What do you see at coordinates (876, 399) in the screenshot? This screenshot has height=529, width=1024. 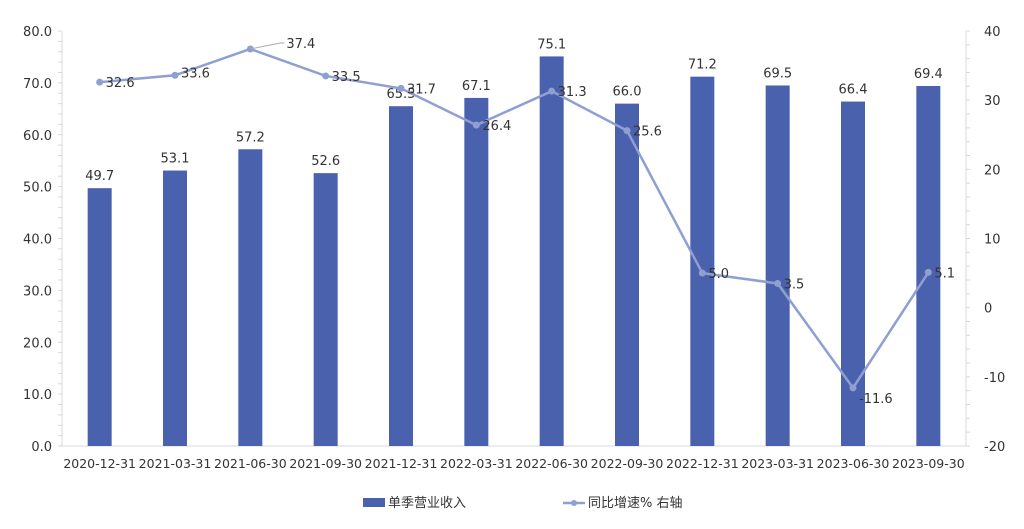 I see `growth-point-label: -11.6` at bounding box center [876, 399].